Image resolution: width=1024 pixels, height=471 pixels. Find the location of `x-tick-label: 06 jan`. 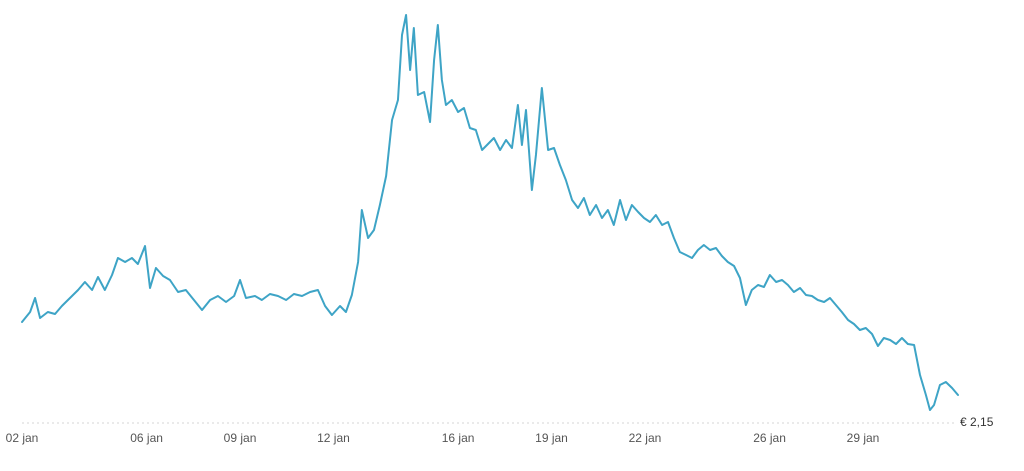

x-tick-label: 06 jan is located at coordinates (146, 438).